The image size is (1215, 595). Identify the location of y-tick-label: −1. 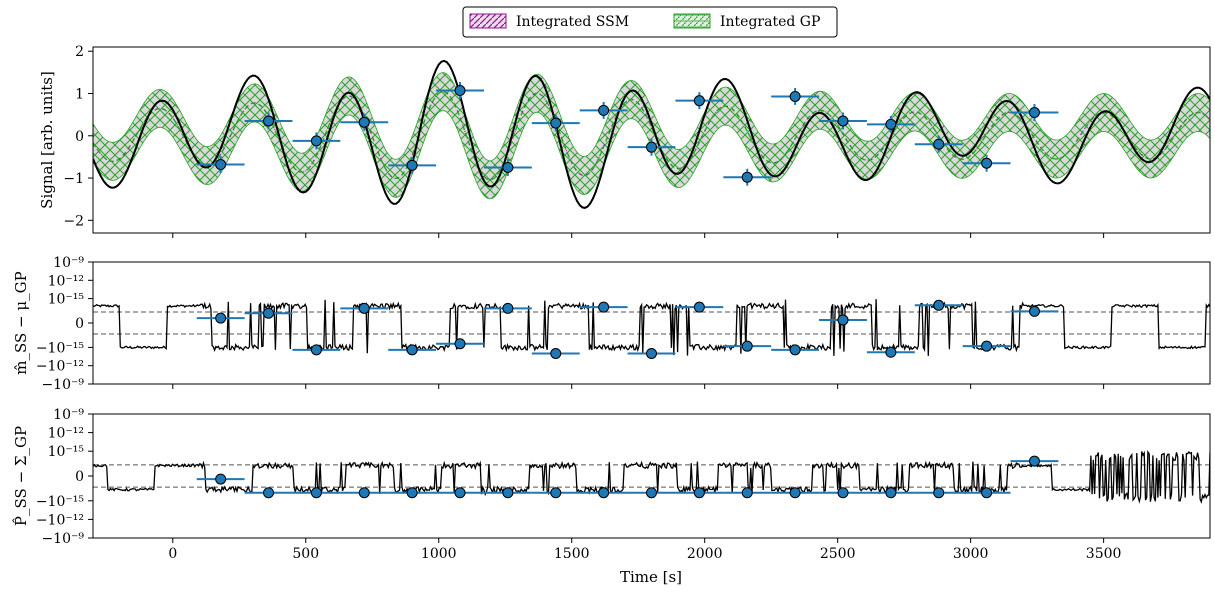
(73, 179).